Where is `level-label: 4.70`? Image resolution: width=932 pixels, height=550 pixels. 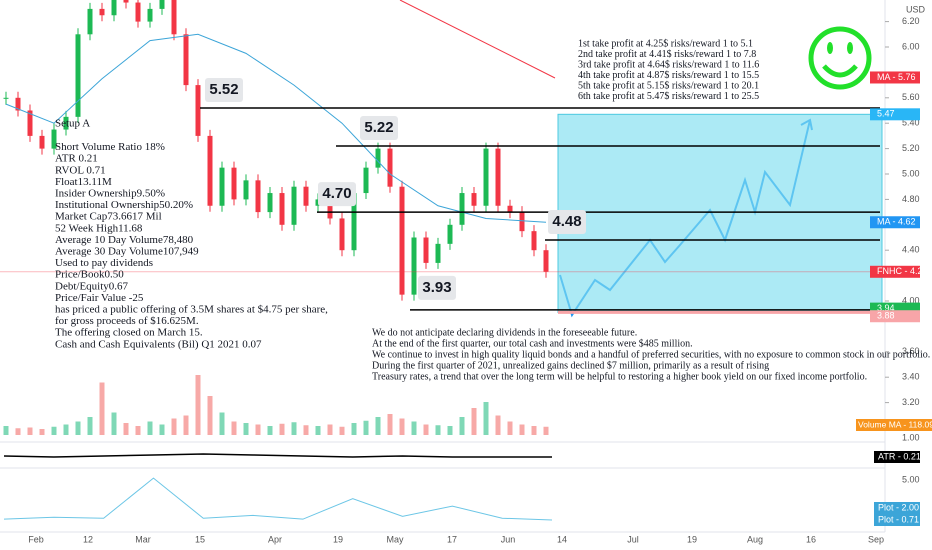
level-label: 4.70 is located at coordinates (336, 193).